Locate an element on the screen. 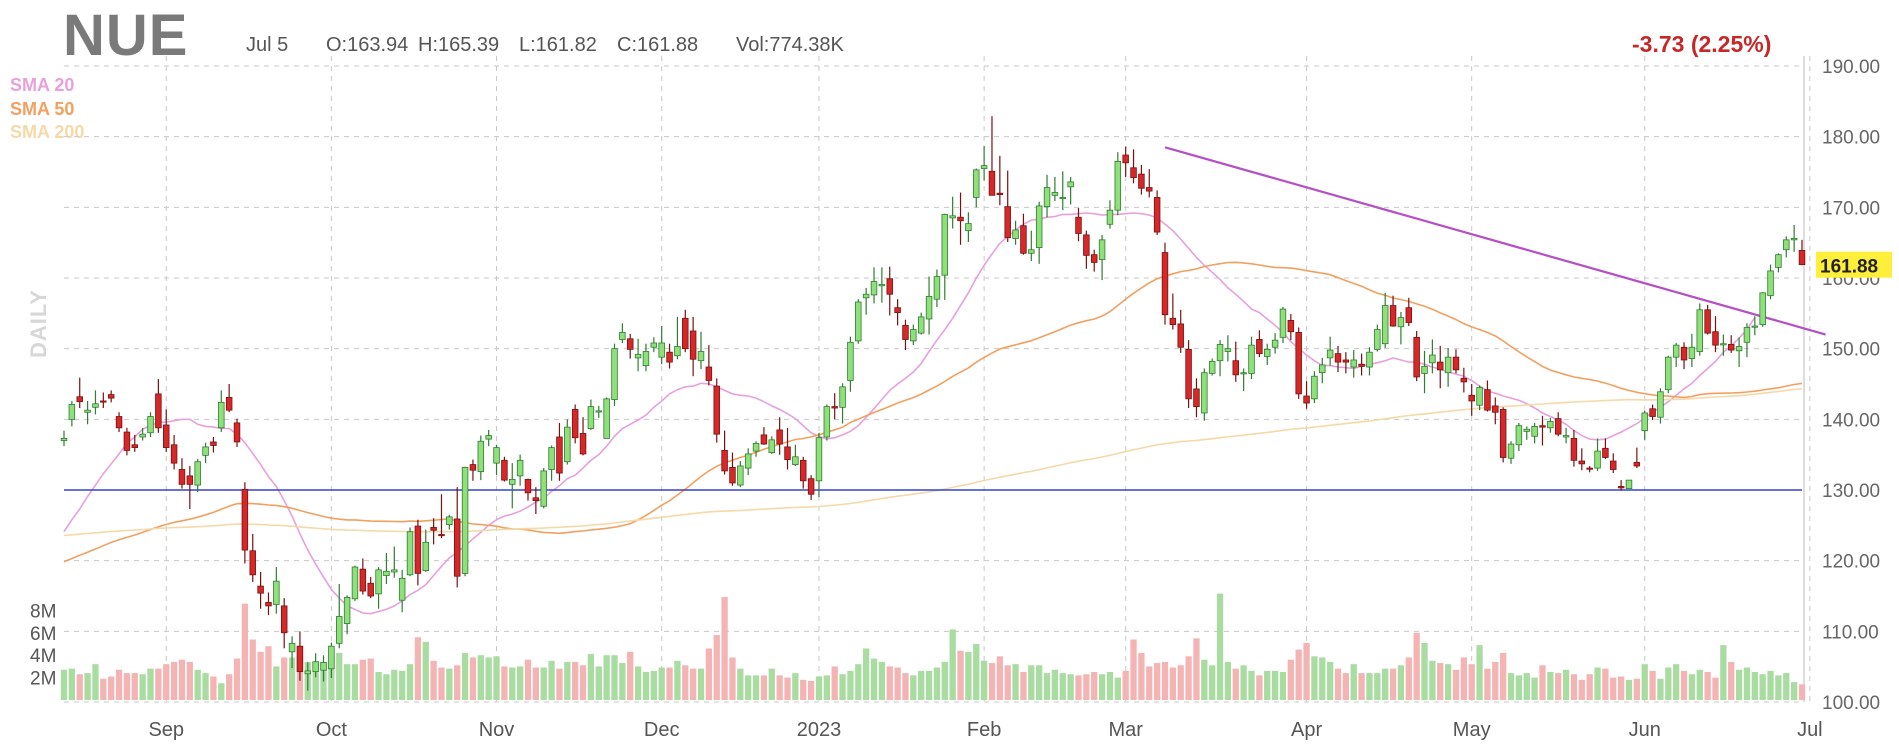 This screenshot has height=755, width=1899. x-tick-label: Apr is located at coordinates (1306, 730).